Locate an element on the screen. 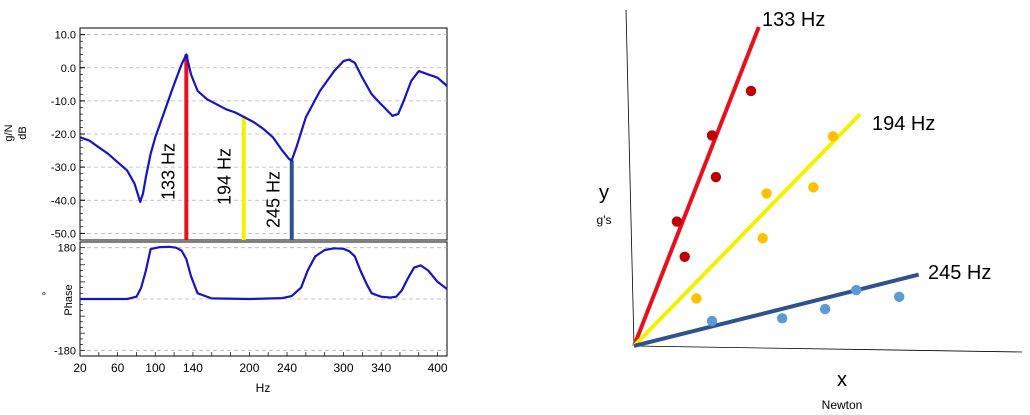  phase-y-tick-label: 180 is located at coordinates (67, 249).